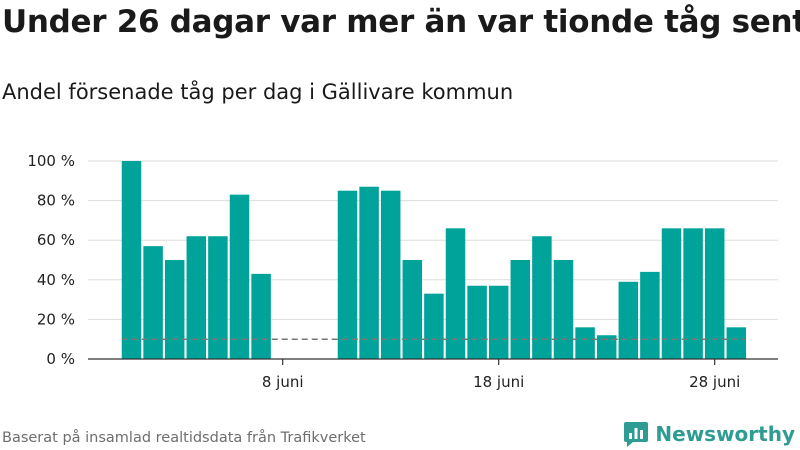 The width and height of the screenshot is (800, 450). What do you see at coordinates (714, 382) in the screenshot?
I see `x-tick-label: 28 juni` at bounding box center [714, 382].